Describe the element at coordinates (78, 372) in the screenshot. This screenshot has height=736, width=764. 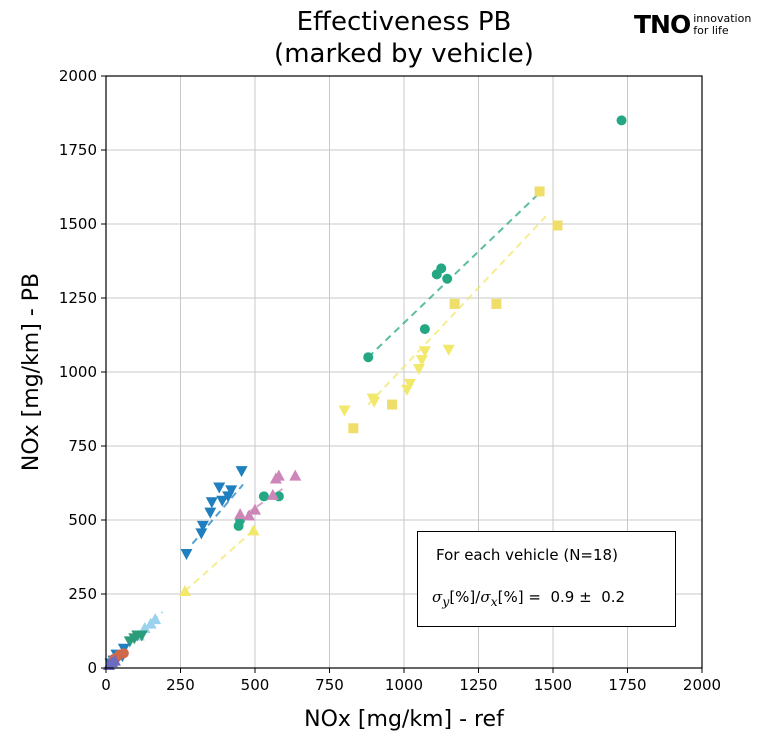
I see `y-tick-label: 1000` at that location.